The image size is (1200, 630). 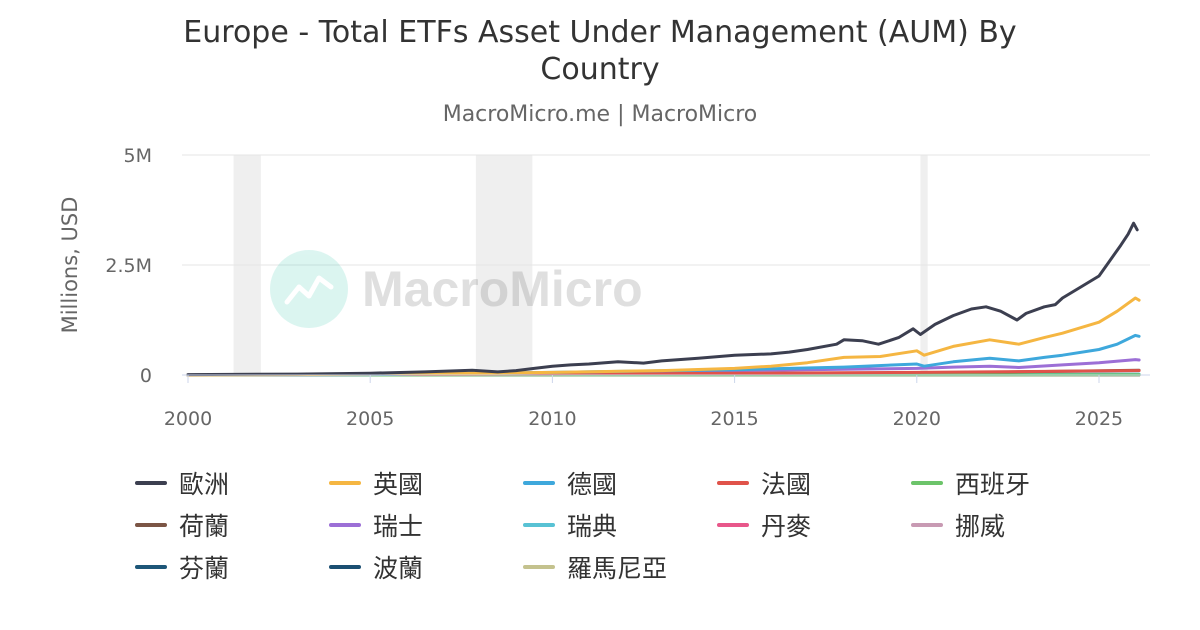 I want to click on legend-item: 荷蘭, so click(x=232, y=525).